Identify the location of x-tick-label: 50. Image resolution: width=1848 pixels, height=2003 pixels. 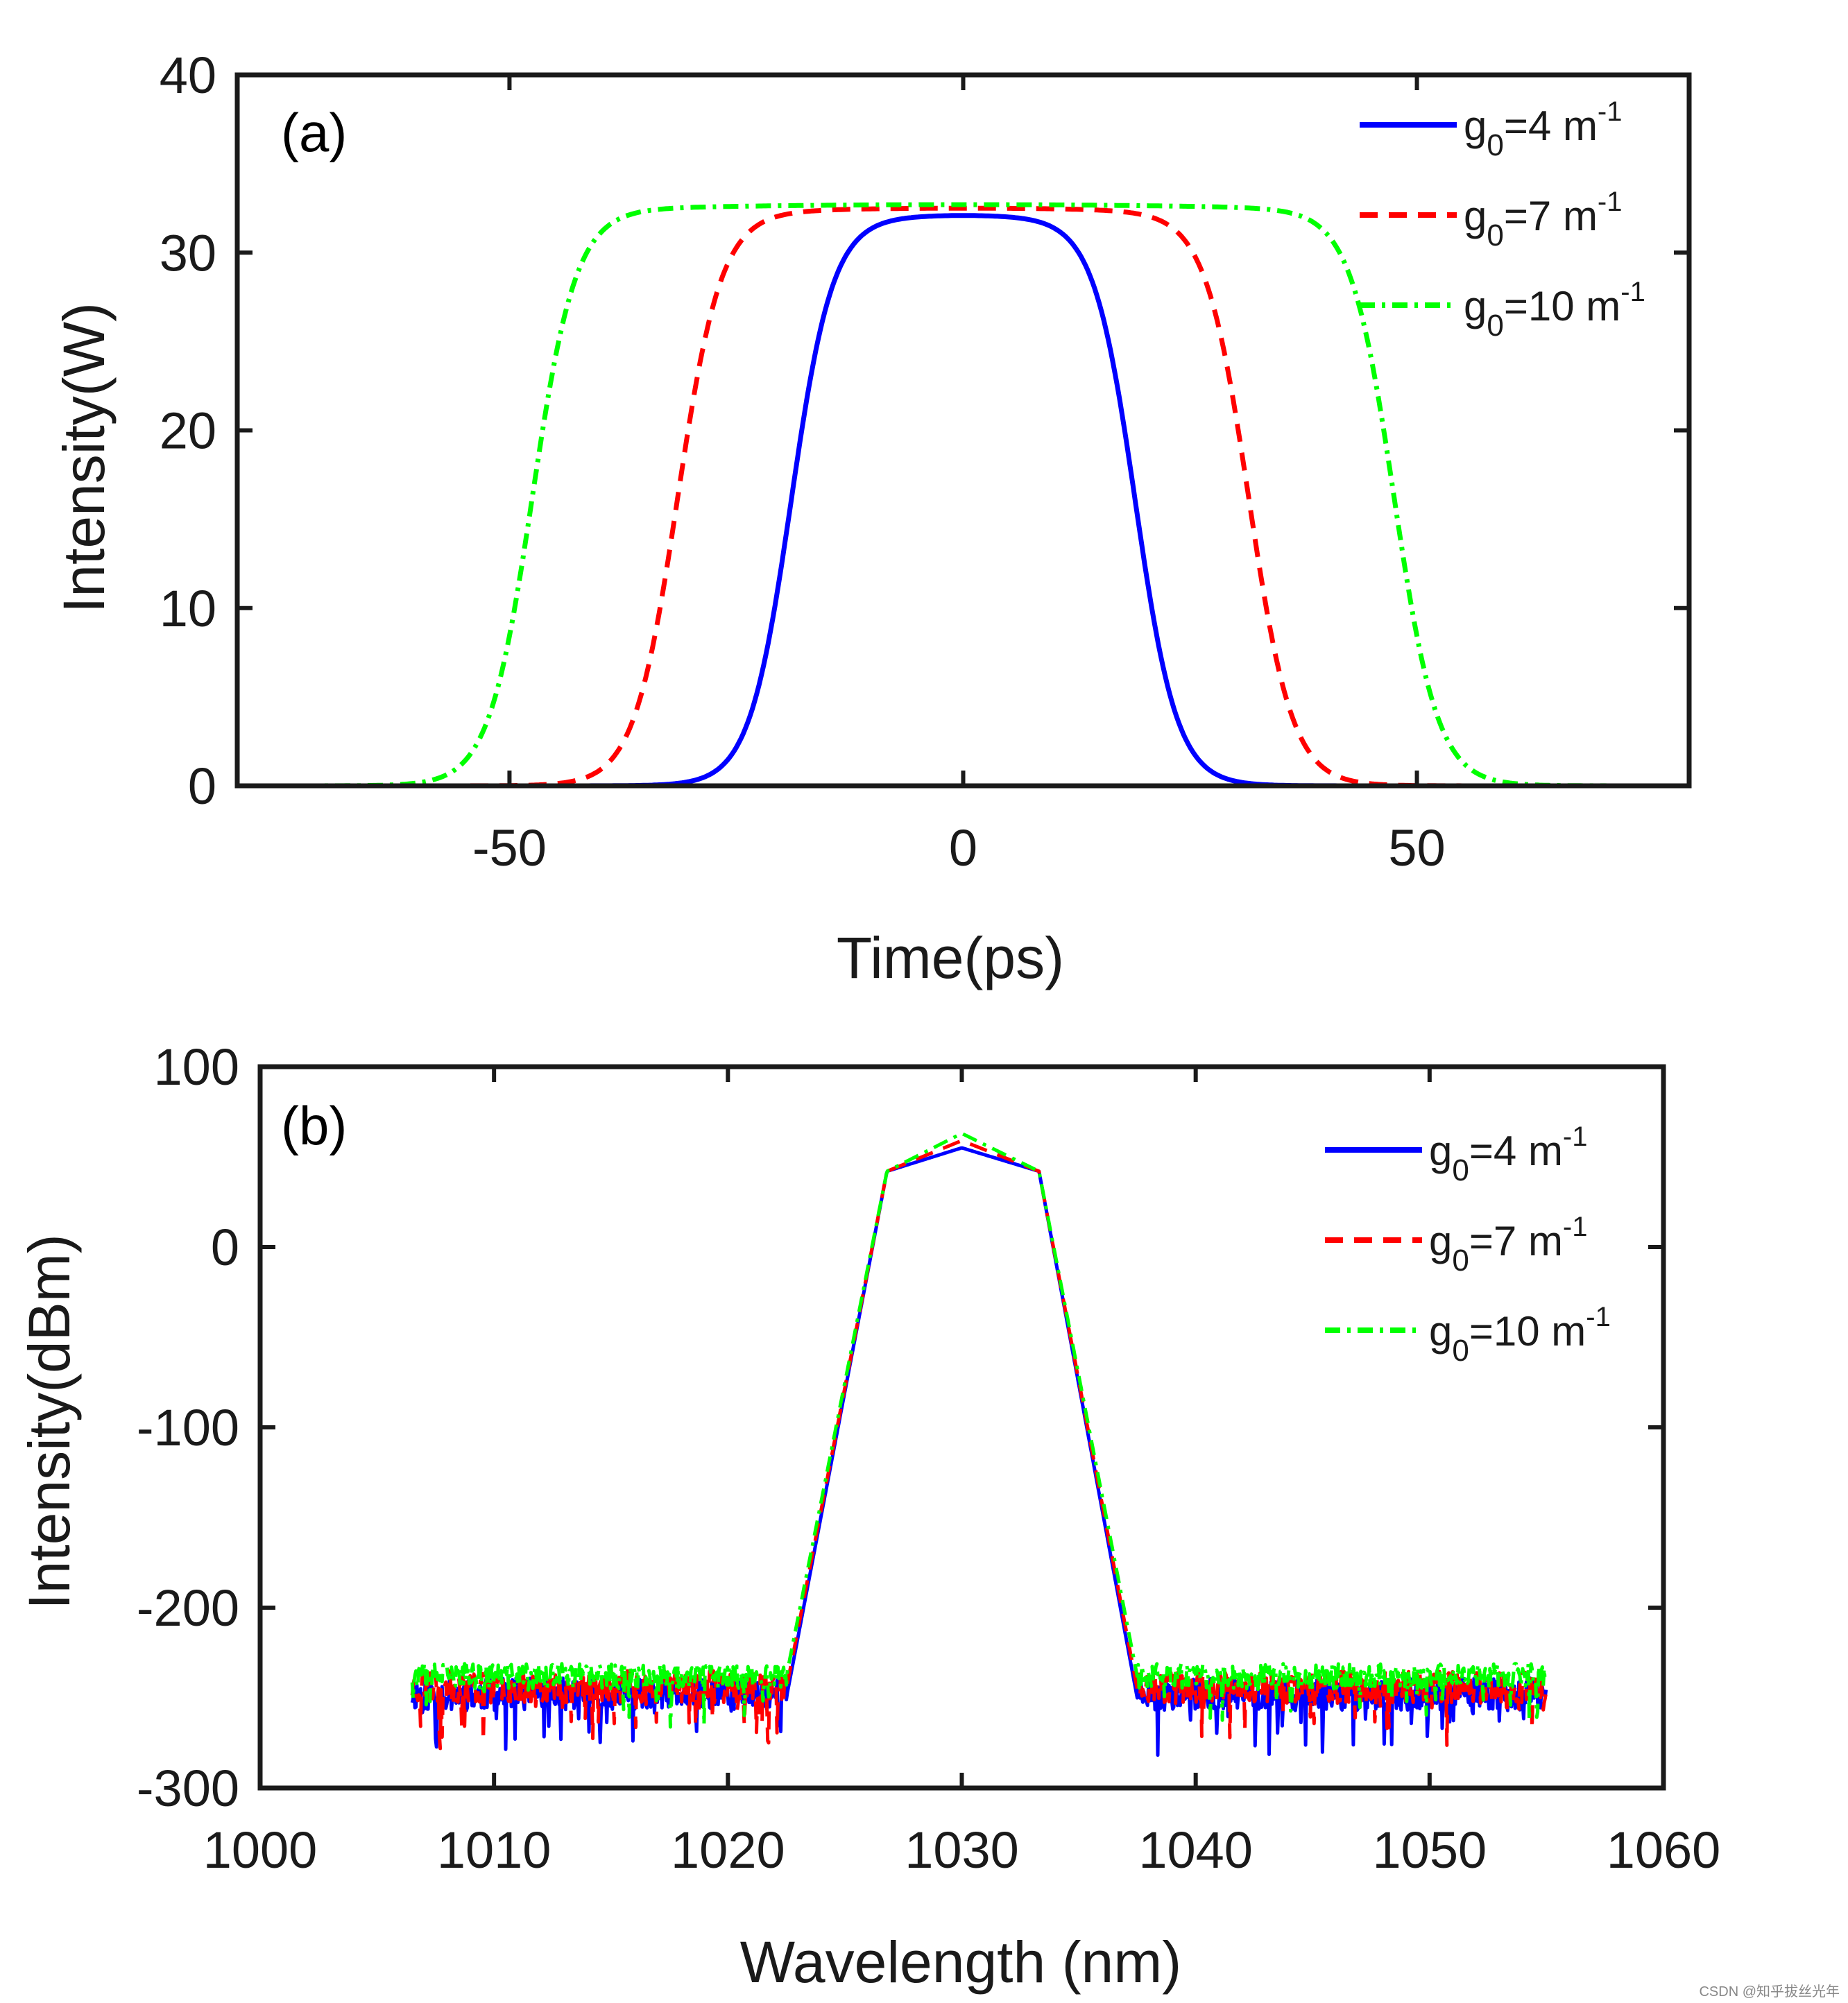
(1416, 848).